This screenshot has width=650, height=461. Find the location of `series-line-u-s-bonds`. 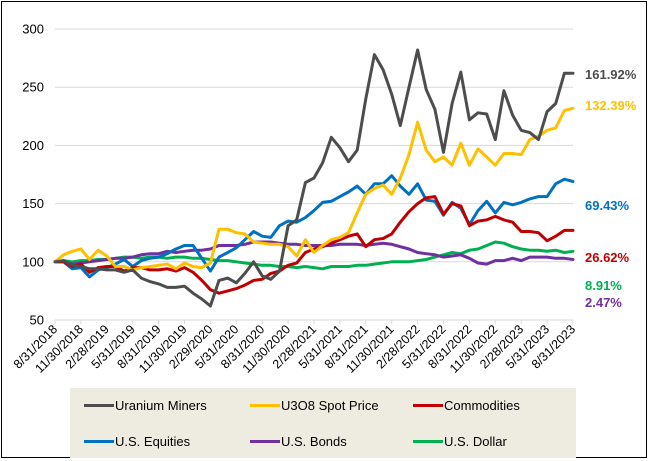

series-line-u-s-bonds is located at coordinates (314, 253).